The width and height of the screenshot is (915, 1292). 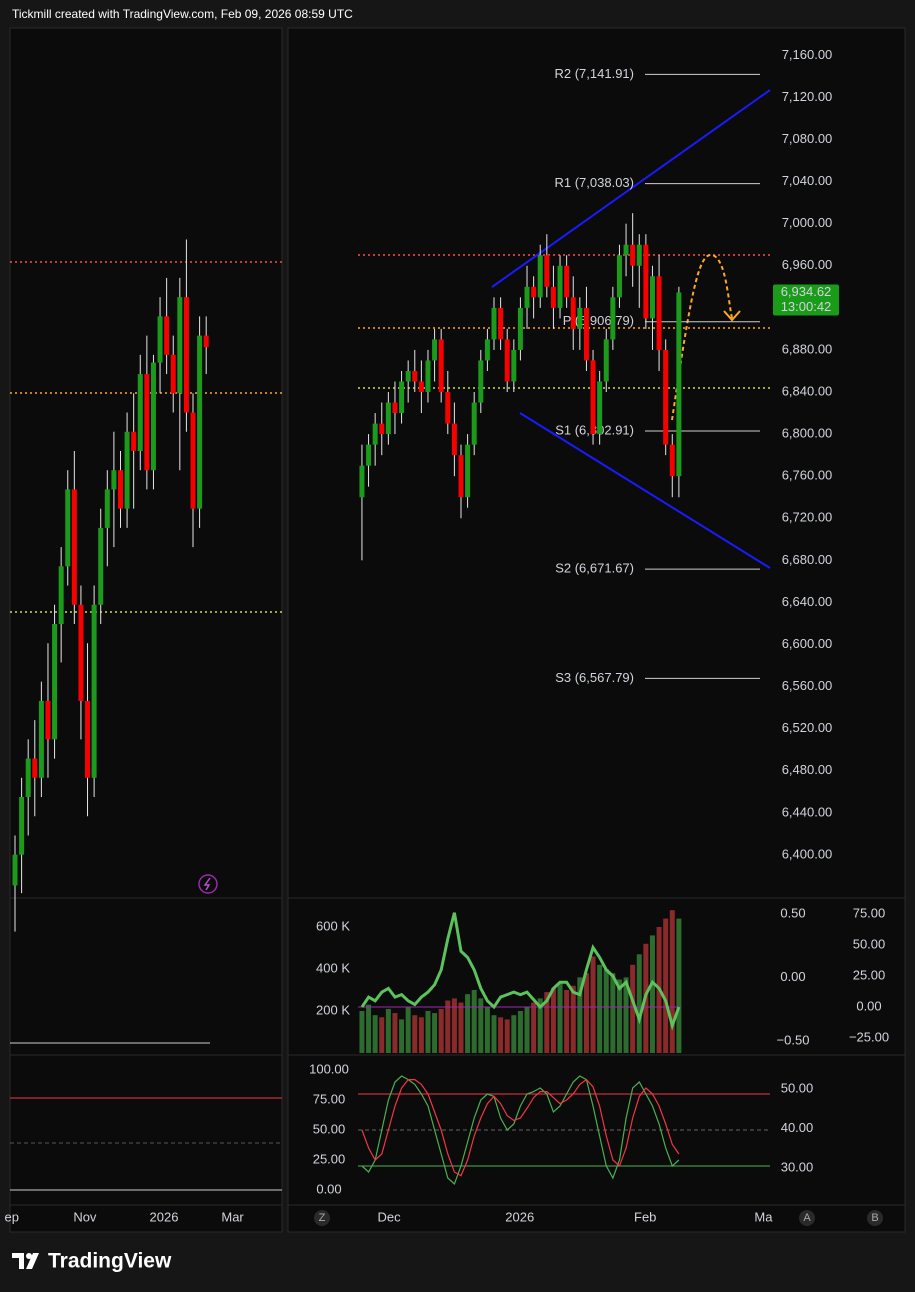 What do you see at coordinates (595, 73) in the screenshot?
I see `pivot-label: R2 (7,141.91)` at bounding box center [595, 73].